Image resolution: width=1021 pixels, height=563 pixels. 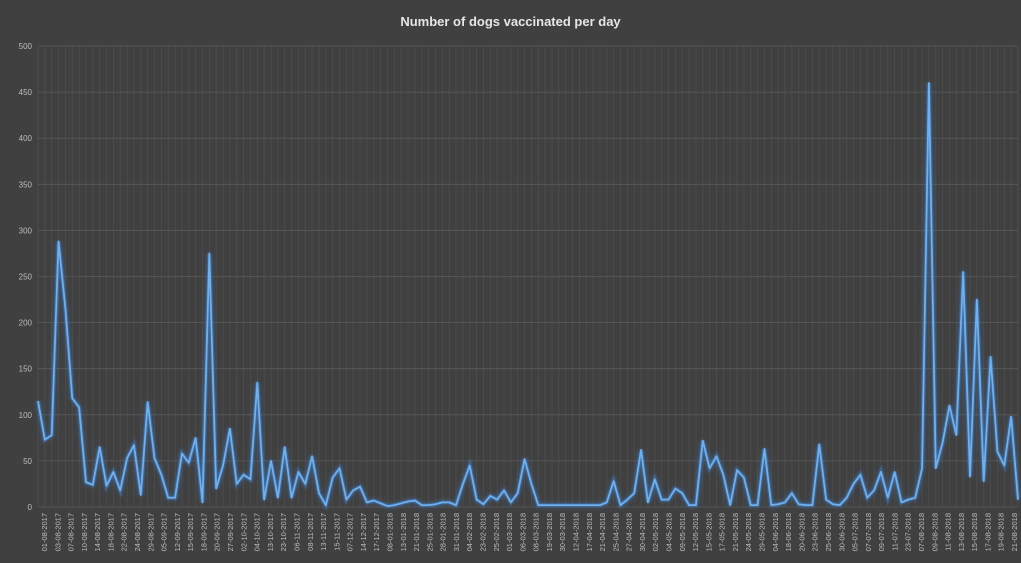 What do you see at coordinates (629, 532) in the screenshot?
I see `x-tick-label: 27-04-2018` at bounding box center [629, 532].